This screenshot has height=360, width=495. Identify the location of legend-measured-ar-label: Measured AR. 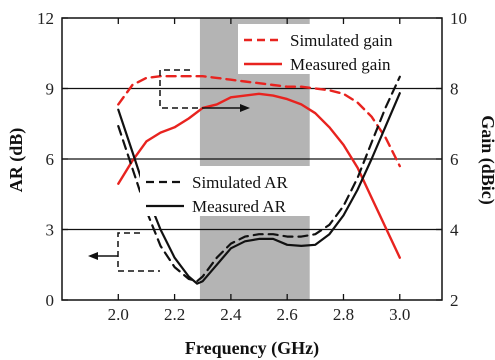
(239, 206).